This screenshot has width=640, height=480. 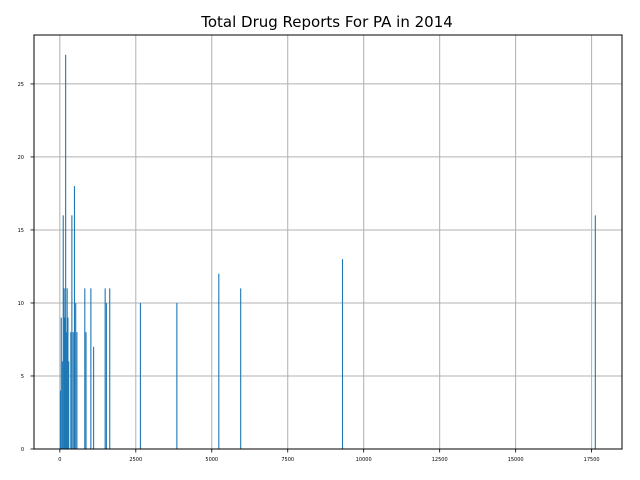 I want to click on x-tick-label: 2500, so click(x=135, y=460).